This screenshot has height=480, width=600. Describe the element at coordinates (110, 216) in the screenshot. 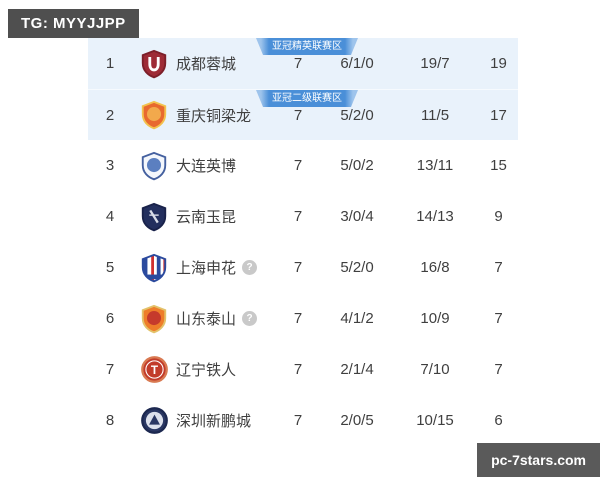

I see `rank-cell: 4` at that location.